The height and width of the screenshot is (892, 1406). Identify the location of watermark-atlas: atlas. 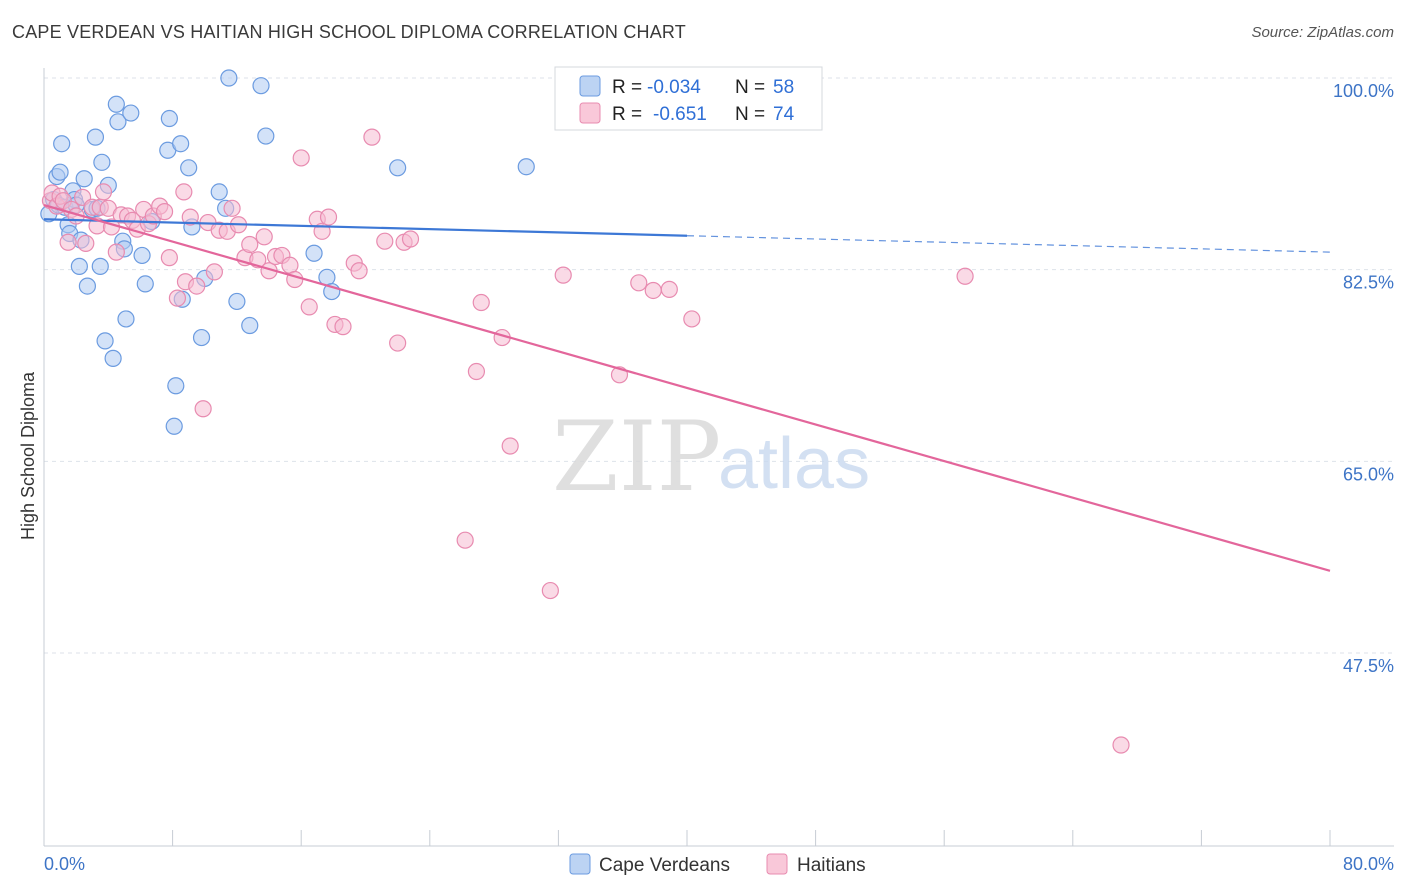
(794, 464).